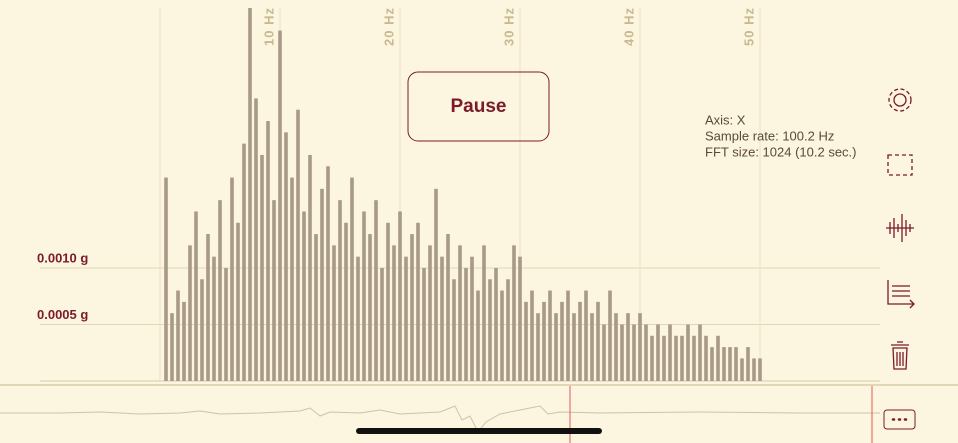 Image resolution: width=958 pixels, height=443 pixels. What do you see at coordinates (628, 26) in the screenshot?
I see `x-tick-label: 40 Hz` at bounding box center [628, 26].